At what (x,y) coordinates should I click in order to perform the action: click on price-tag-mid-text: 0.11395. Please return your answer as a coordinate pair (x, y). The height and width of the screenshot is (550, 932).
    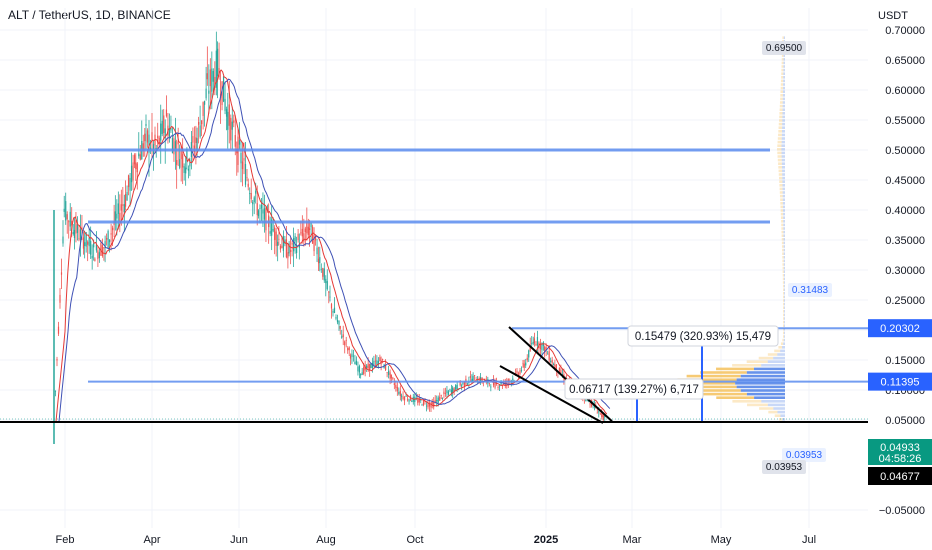
    Looking at the image, I should click on (900, 383).